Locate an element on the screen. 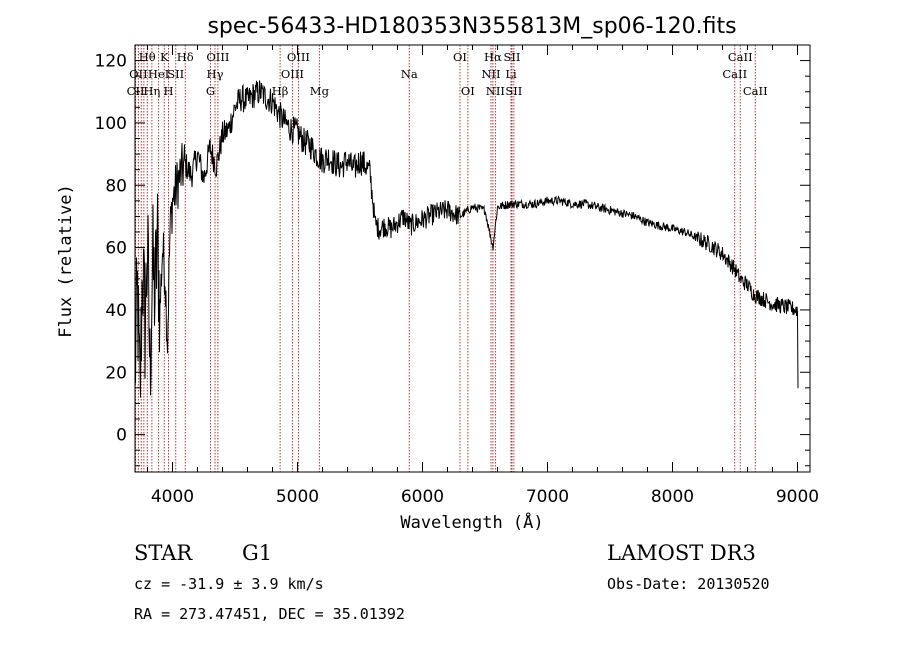  y-tick-label: 60 is located at coordinates (116, 249).